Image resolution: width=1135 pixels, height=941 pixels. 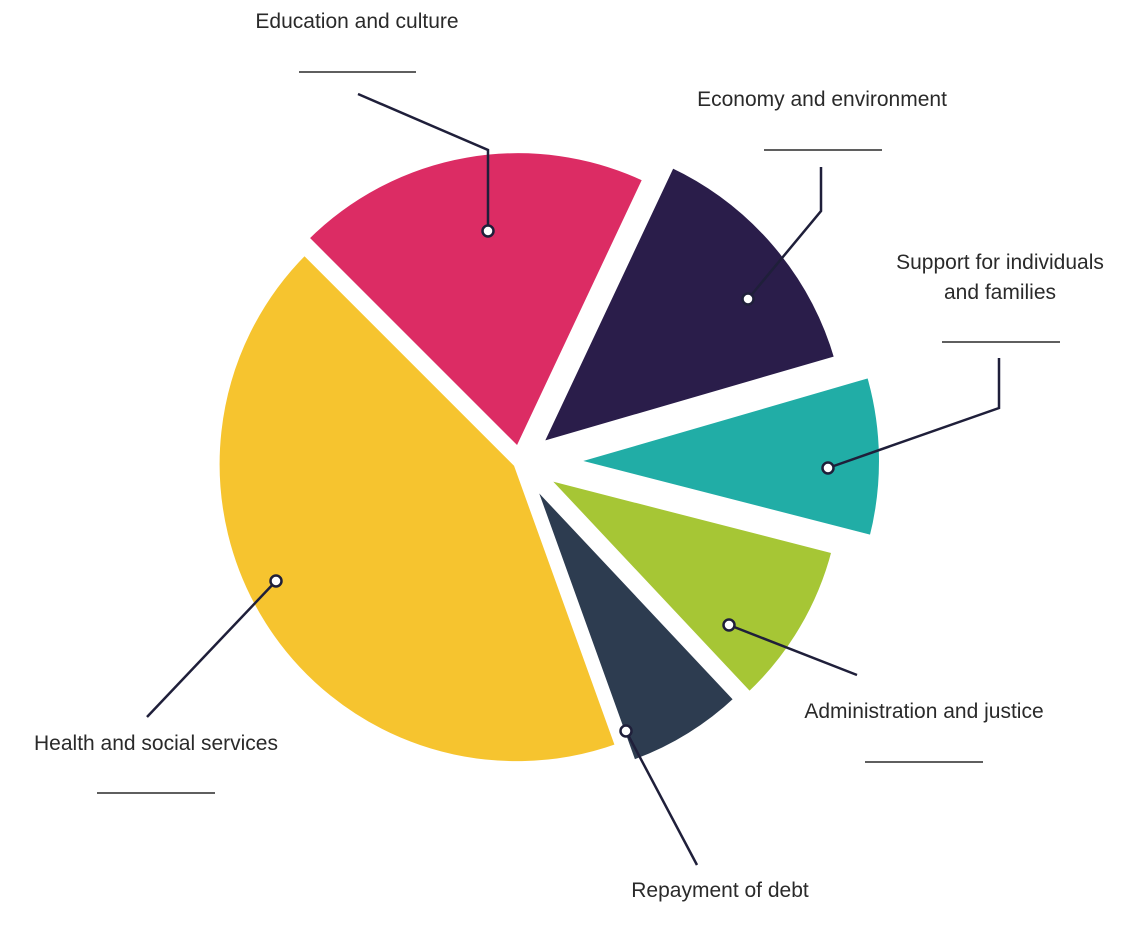 What do you see at coordinates (475, 301) in the screenshot?
I see `pie-slice-education-and-culture` at bounding box center [475, 301].